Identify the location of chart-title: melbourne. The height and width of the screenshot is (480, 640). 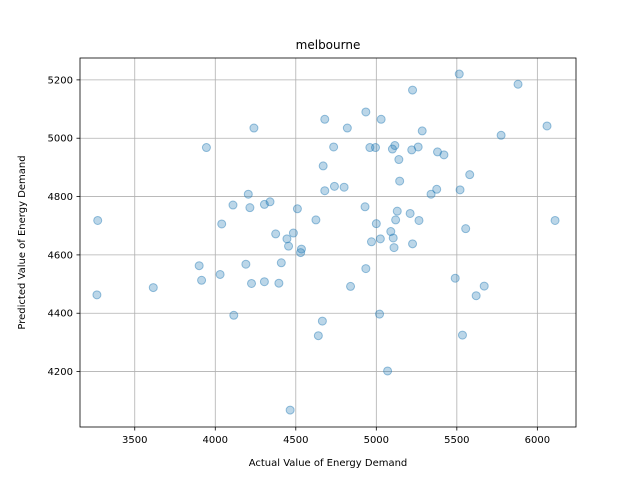
(328, 45).